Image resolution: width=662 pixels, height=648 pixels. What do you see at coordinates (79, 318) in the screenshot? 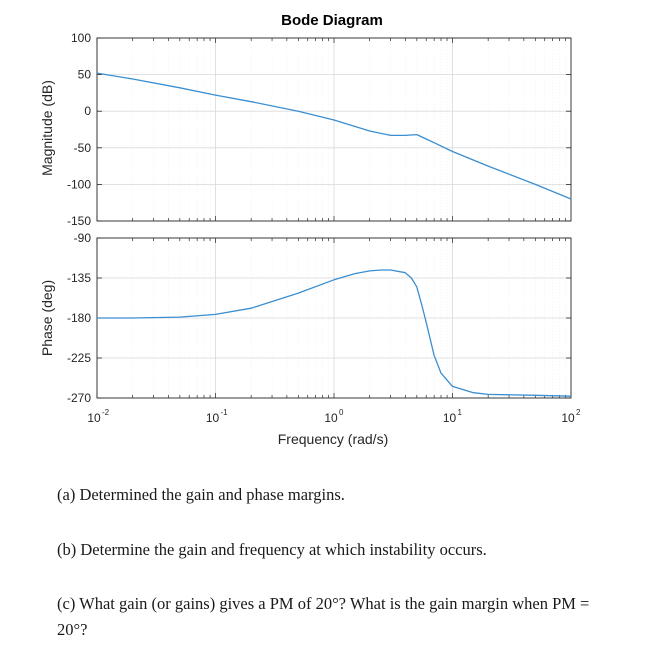
I see `y-tick-label: -180` at bounding box center [79, 318].